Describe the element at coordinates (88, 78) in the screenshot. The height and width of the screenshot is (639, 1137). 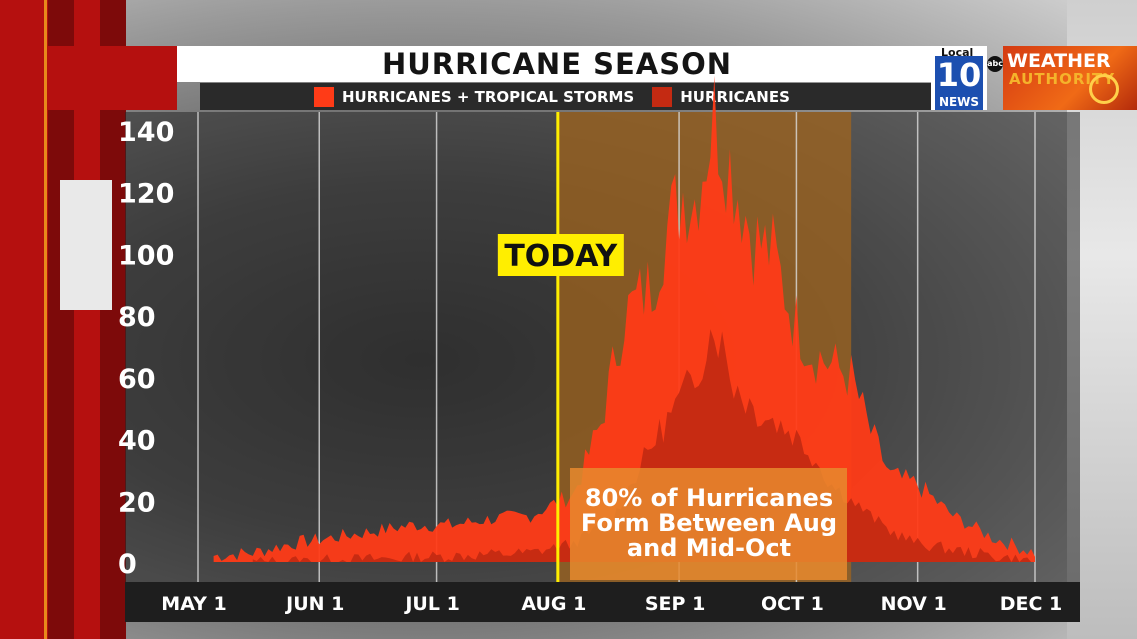
I see `red-band-top` at that location.